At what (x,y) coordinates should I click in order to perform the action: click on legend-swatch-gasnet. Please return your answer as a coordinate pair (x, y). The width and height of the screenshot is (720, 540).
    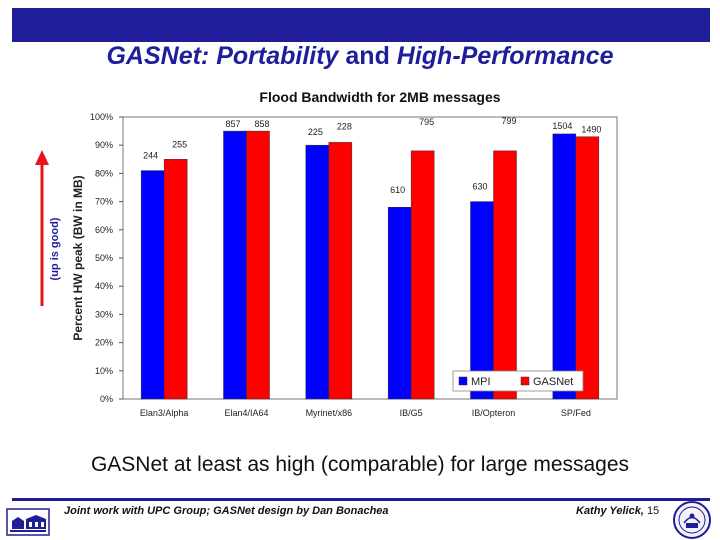
    Looking at the image, I should click on (525, 381).